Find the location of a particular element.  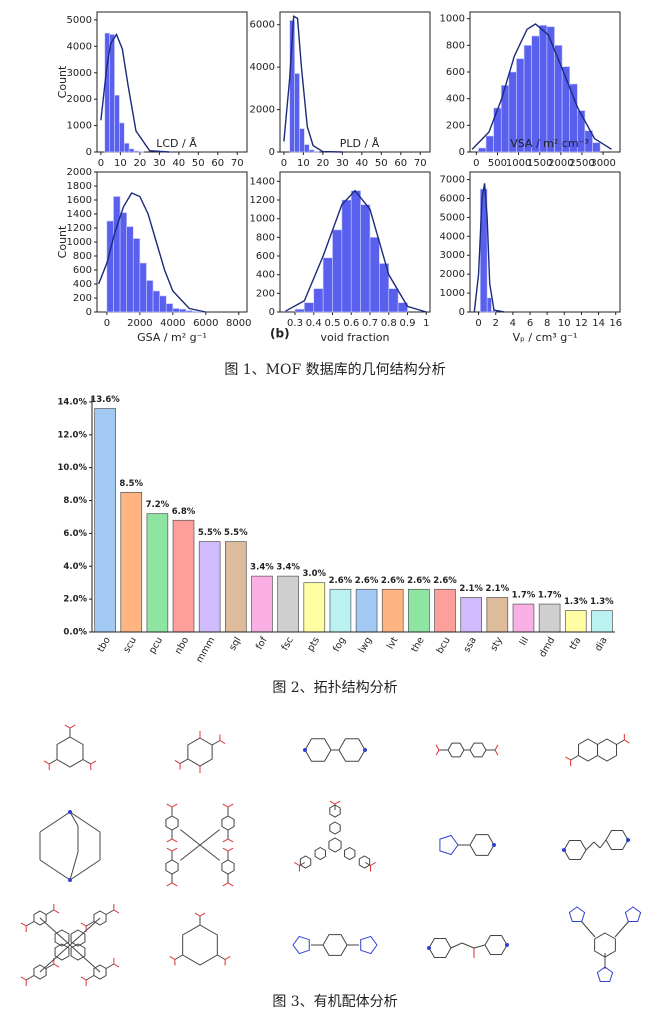

y-tick-label: 8.0% is located at coordinates (75, 501).